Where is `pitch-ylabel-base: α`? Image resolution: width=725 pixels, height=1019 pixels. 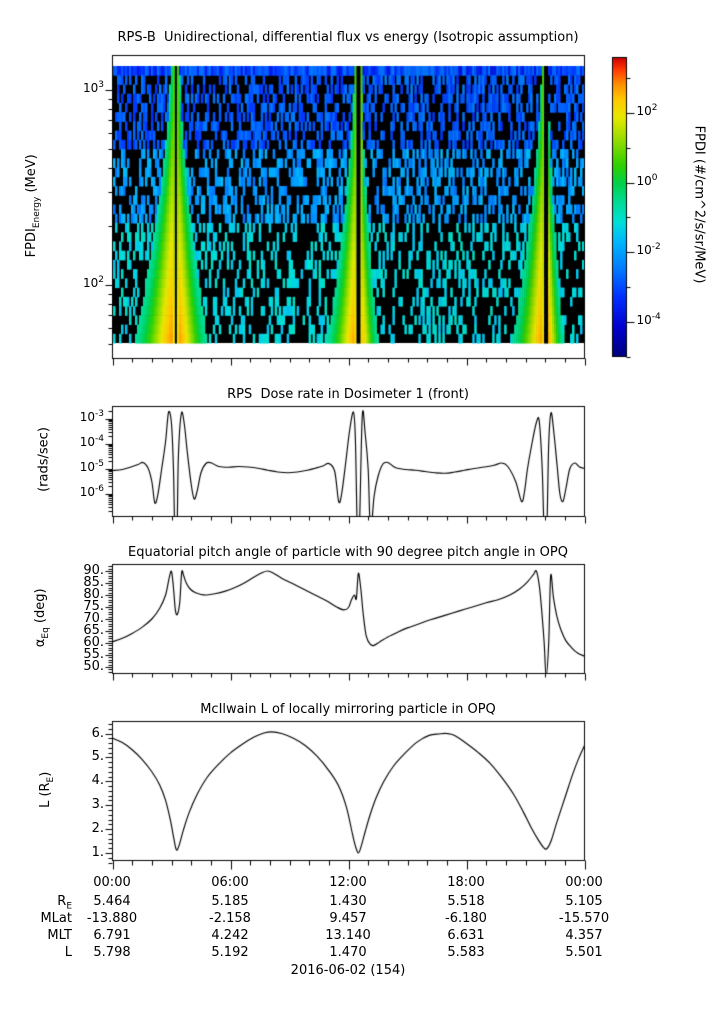
pitch-ylabel-base: α is located at coordinates (41, 643).